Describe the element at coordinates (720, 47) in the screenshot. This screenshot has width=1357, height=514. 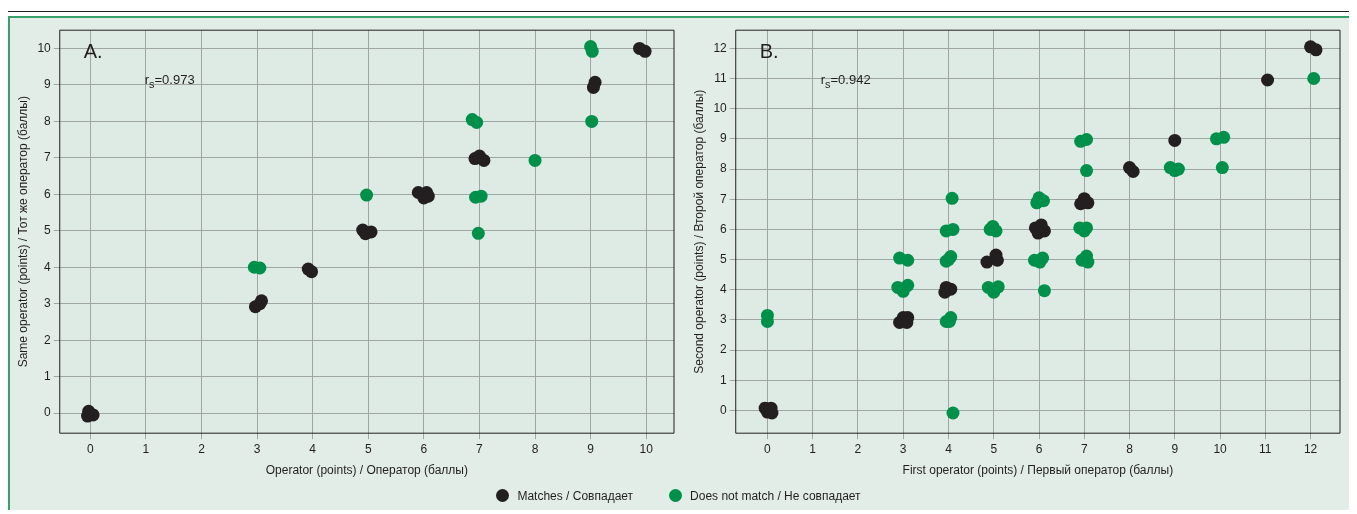
I see `y-tick-label: 12` at that location.